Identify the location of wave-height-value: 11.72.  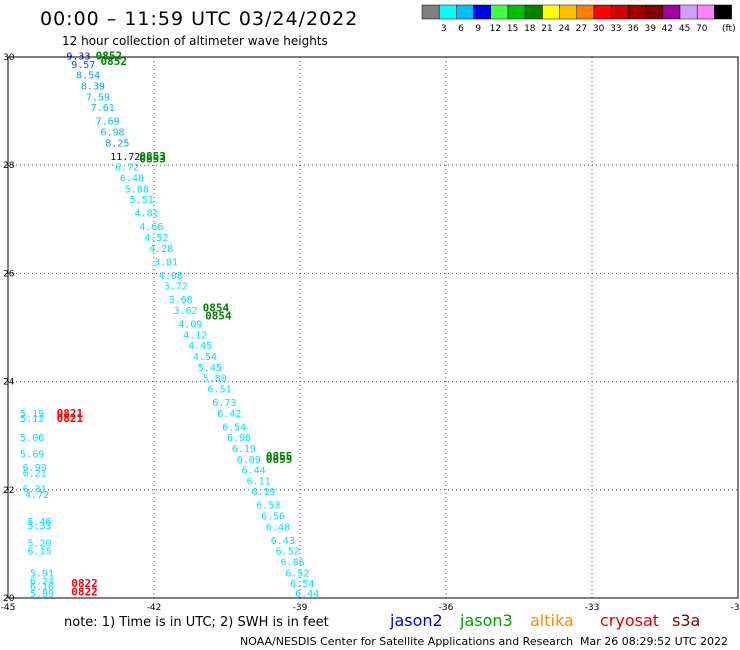
(125, 157).